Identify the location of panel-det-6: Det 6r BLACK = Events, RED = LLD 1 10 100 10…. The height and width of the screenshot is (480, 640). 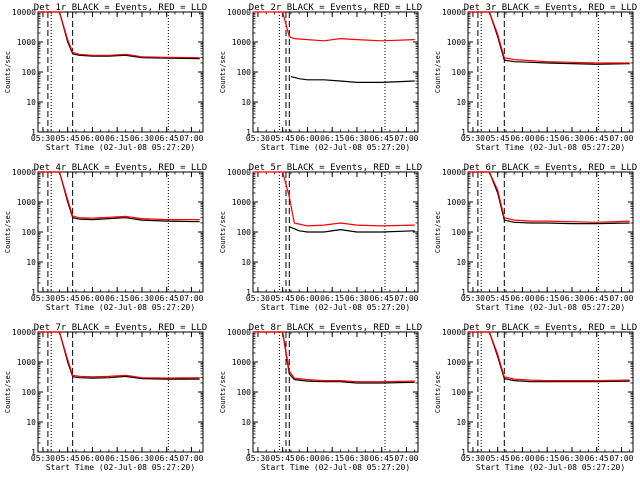
(535, 237).